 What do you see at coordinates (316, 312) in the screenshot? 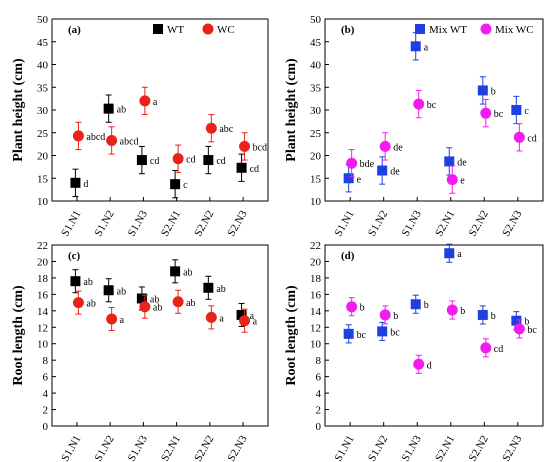
I see `y-tick-label: 14` at bounding box center [316, 312].